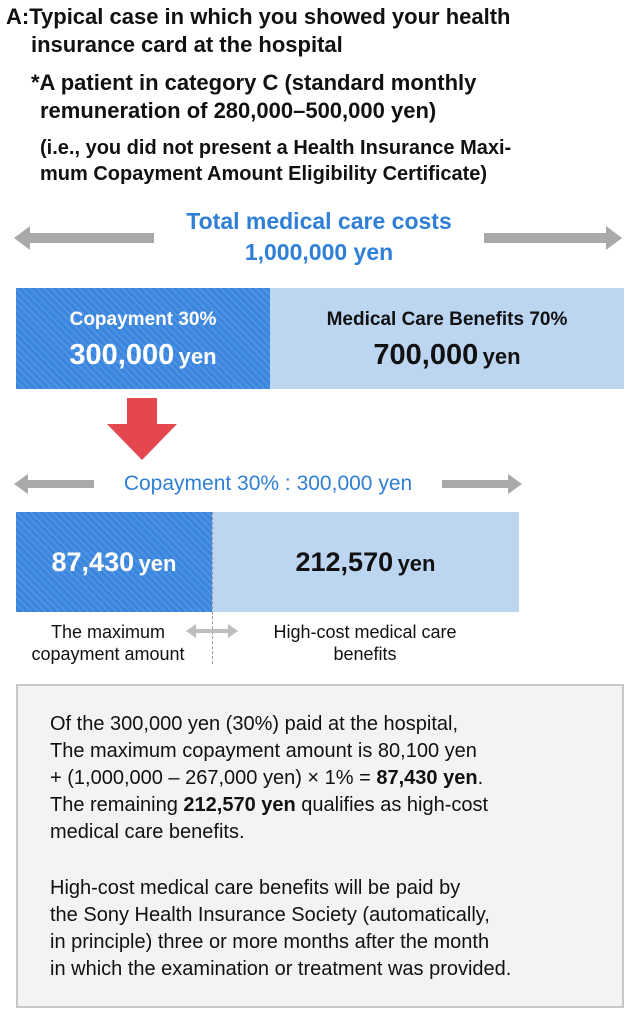 This screenshot has height=1020, width=640. Describe the element at coordinates (108, 632) in the screenshot. I see `max-copay-label-line-1: The maximum` at that location.